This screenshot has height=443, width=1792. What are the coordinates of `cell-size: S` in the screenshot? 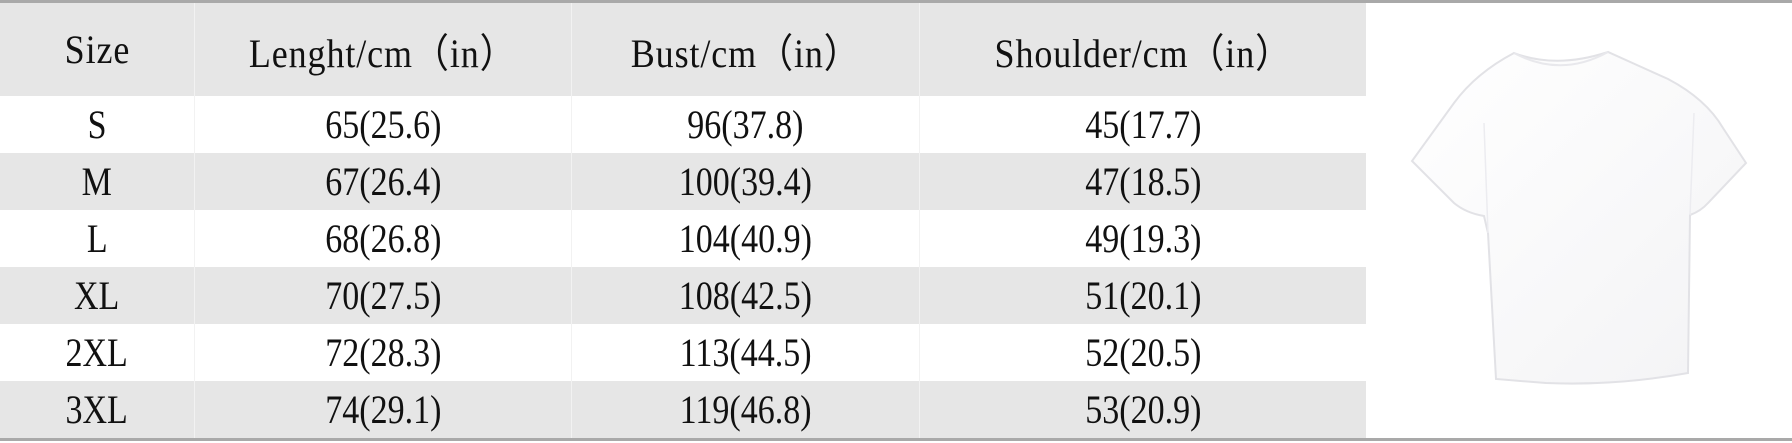 It's located at (97, 124).